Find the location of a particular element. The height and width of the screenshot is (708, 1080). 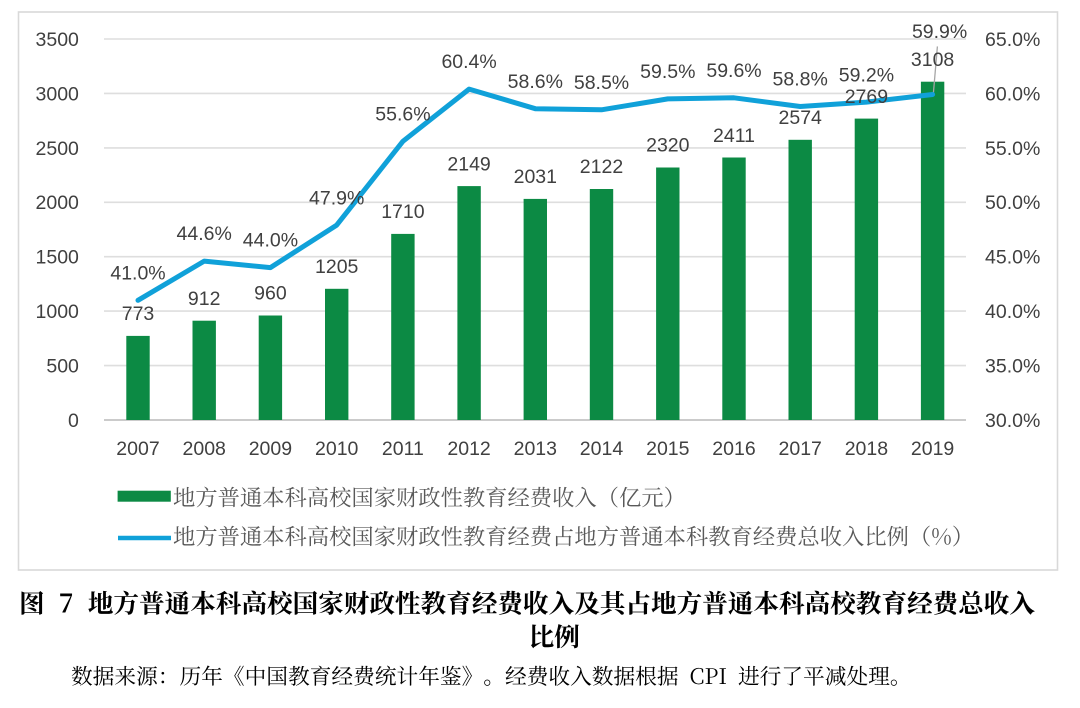

svg-text: 773 is located at coordinates (138, 314).